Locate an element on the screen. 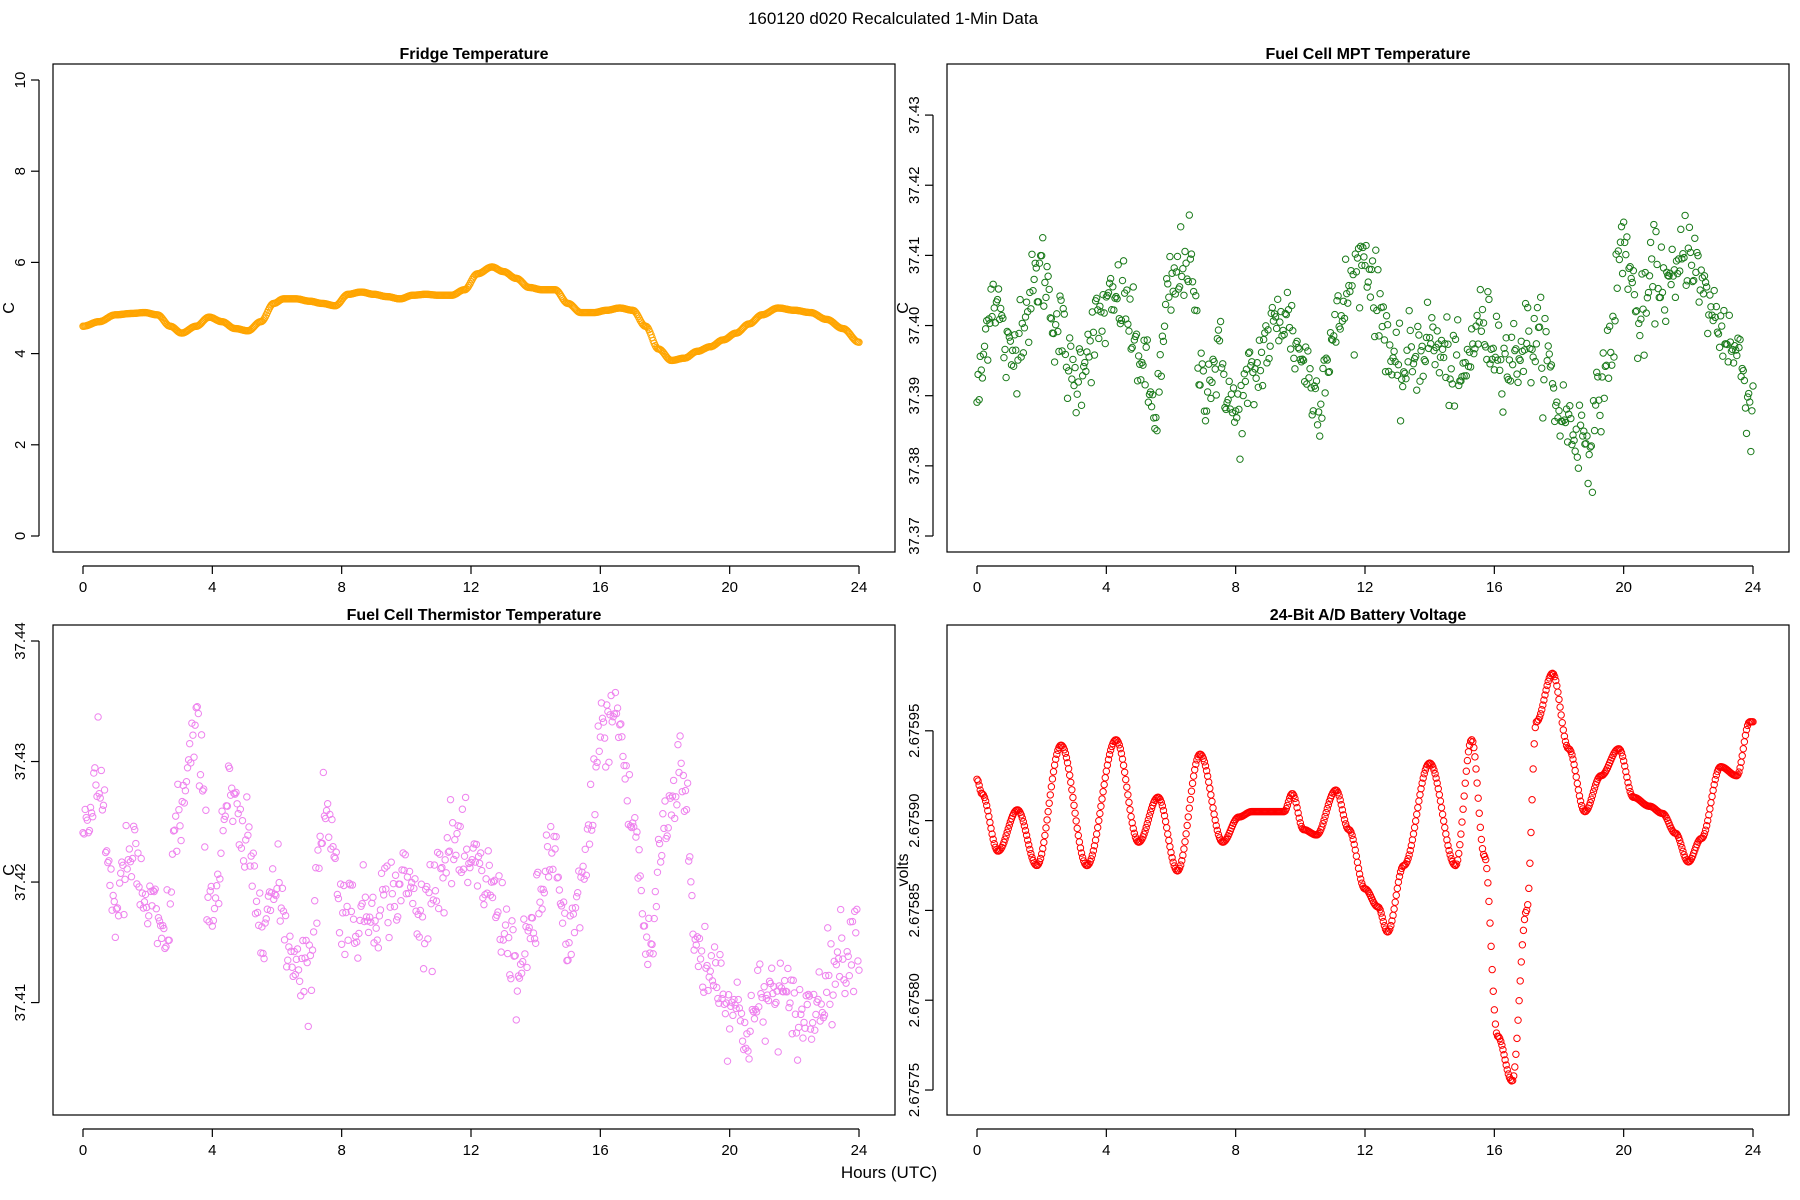 The image size is (1800, 1200). y-tick-label: 2.67575 is located at coordinates (914, 1090).